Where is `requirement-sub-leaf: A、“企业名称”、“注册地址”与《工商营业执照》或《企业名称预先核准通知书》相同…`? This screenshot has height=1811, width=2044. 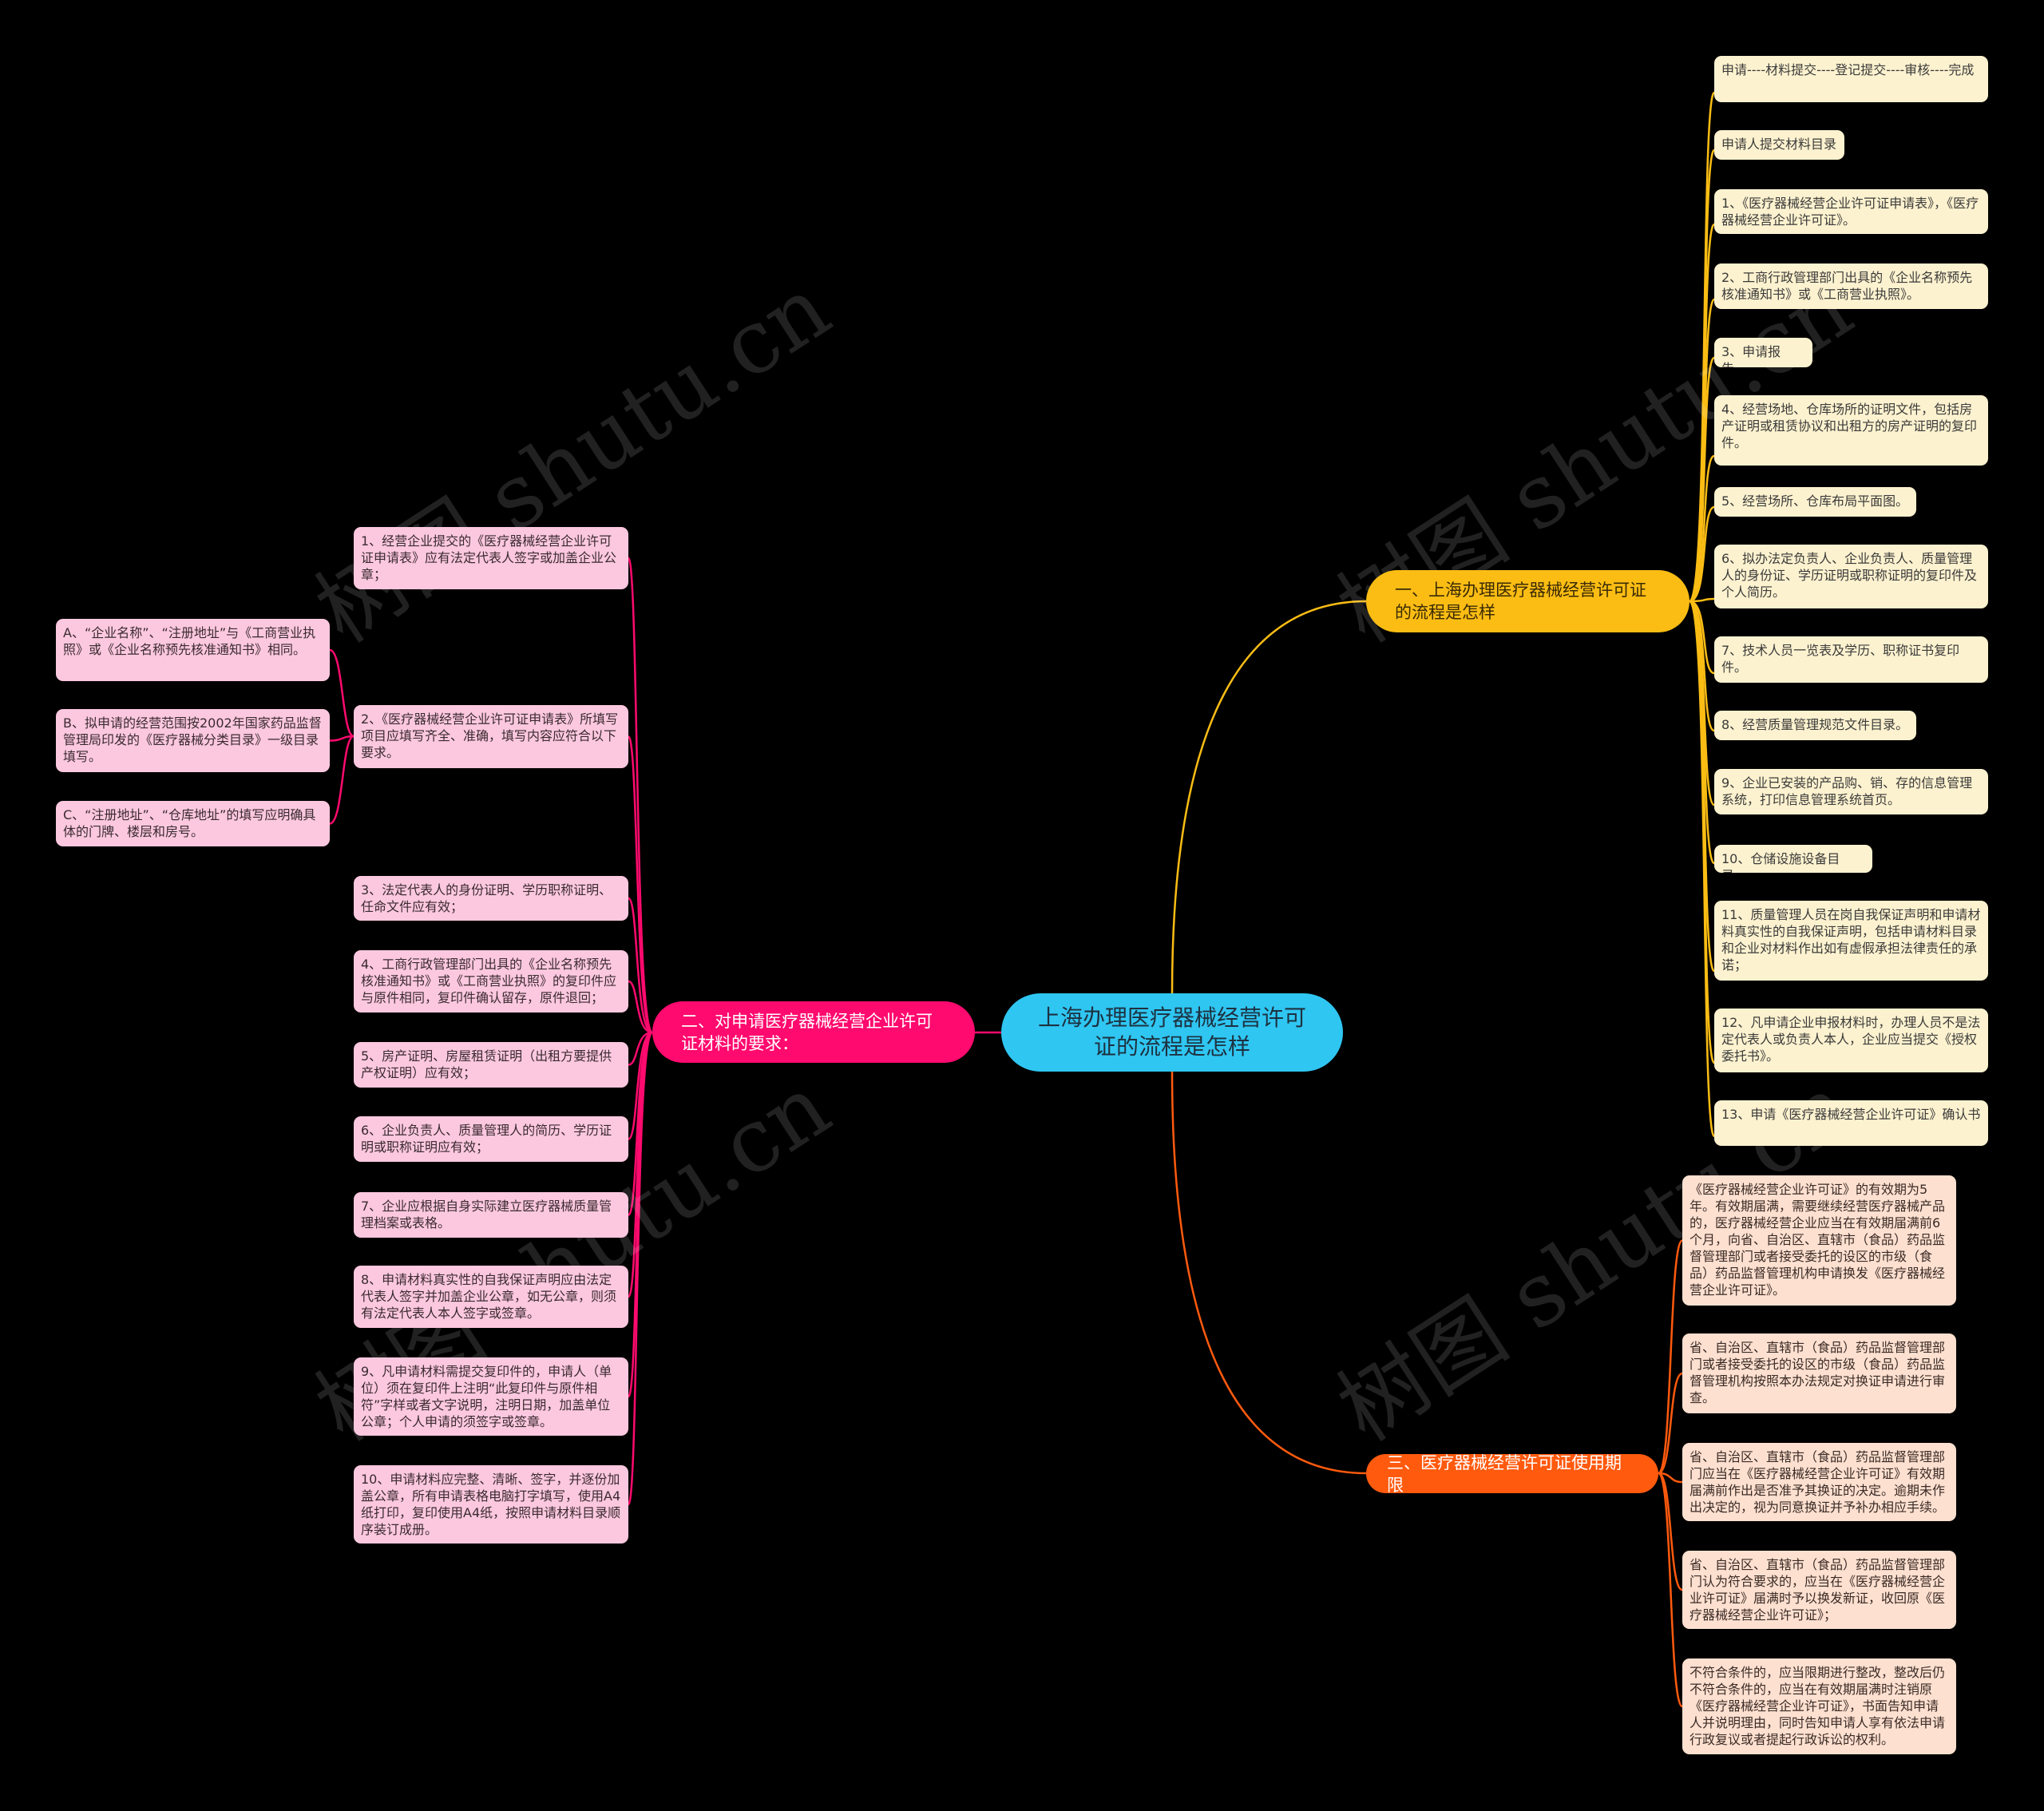 requirement-sub-leaf: A、“企业名称”、“注册地址”与《工商营业执照》或《企业名称预先核准通知书》相同… is located at coordinates (193, 650).